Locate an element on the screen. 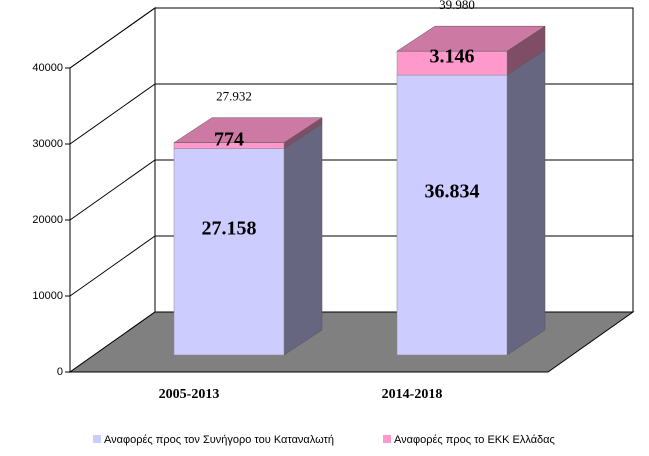 This screenshot has width=649, height=456. x-tick-label: 2005-2013 is located at coordinates (189, 394).